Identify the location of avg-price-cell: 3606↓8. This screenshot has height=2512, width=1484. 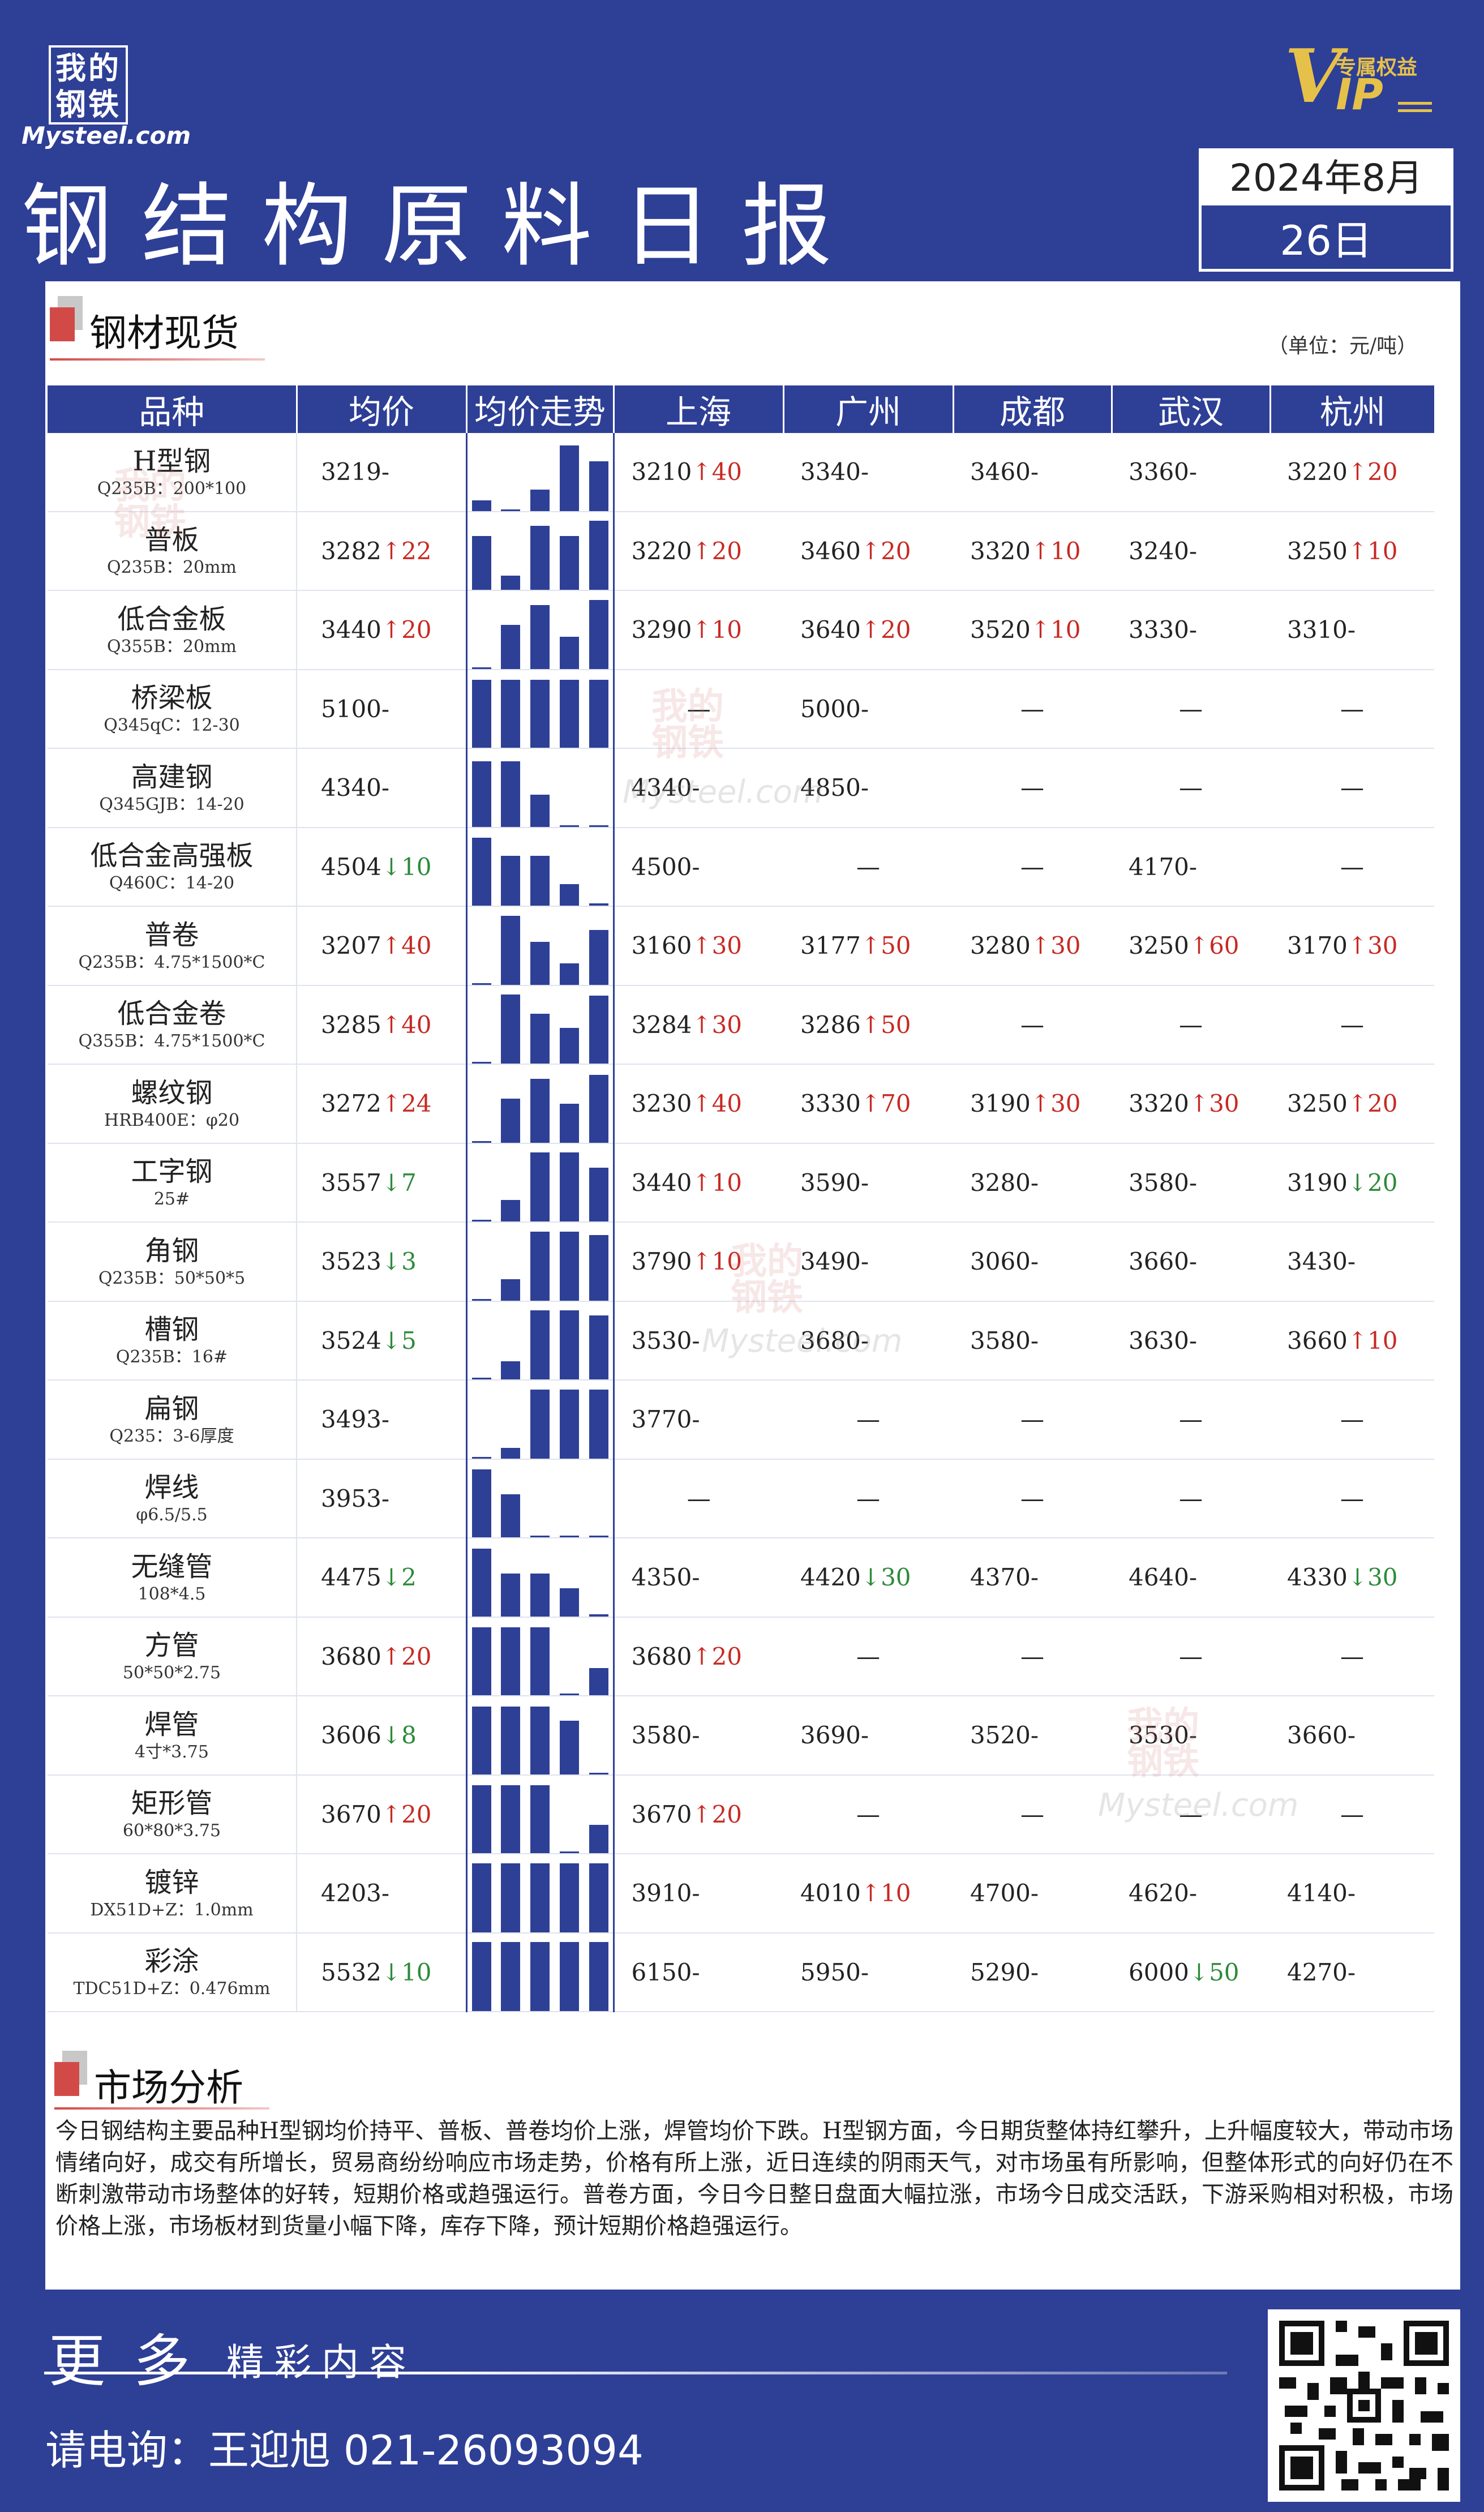
(381, 1736).